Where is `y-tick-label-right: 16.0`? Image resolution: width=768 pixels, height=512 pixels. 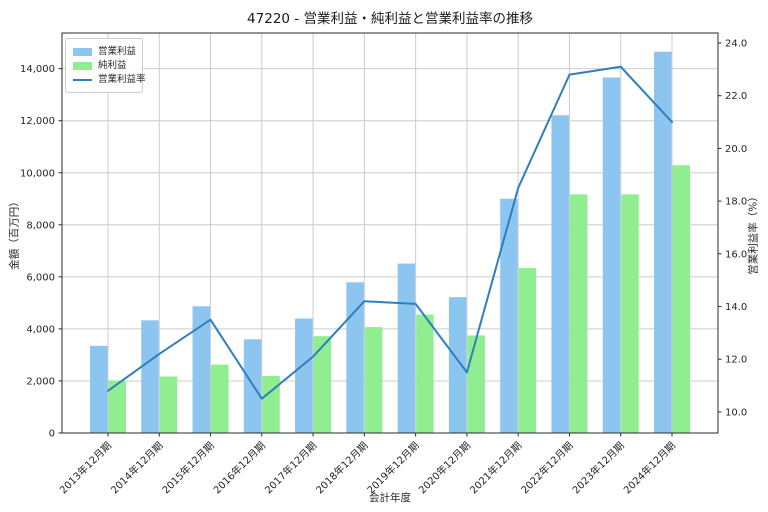 y-tick-label-right: 16.0 is located at coordinates (736, 254).